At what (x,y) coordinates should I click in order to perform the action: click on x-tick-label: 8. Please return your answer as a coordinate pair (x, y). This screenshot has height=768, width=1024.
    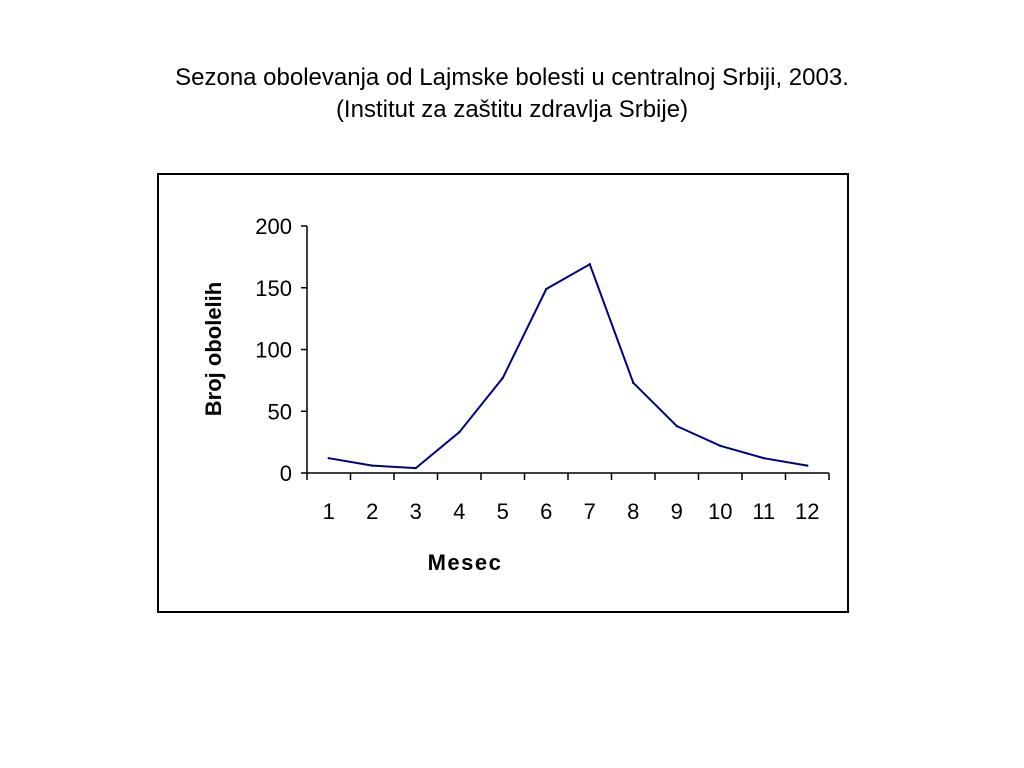
    Looking at the image, I should click on (633, 511).